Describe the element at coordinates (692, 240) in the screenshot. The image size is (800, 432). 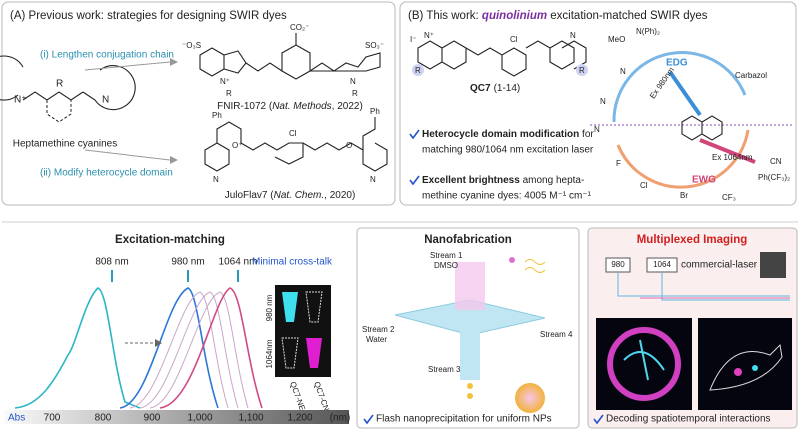
I see `panel-title: Multiplexed Imaging` at that location.